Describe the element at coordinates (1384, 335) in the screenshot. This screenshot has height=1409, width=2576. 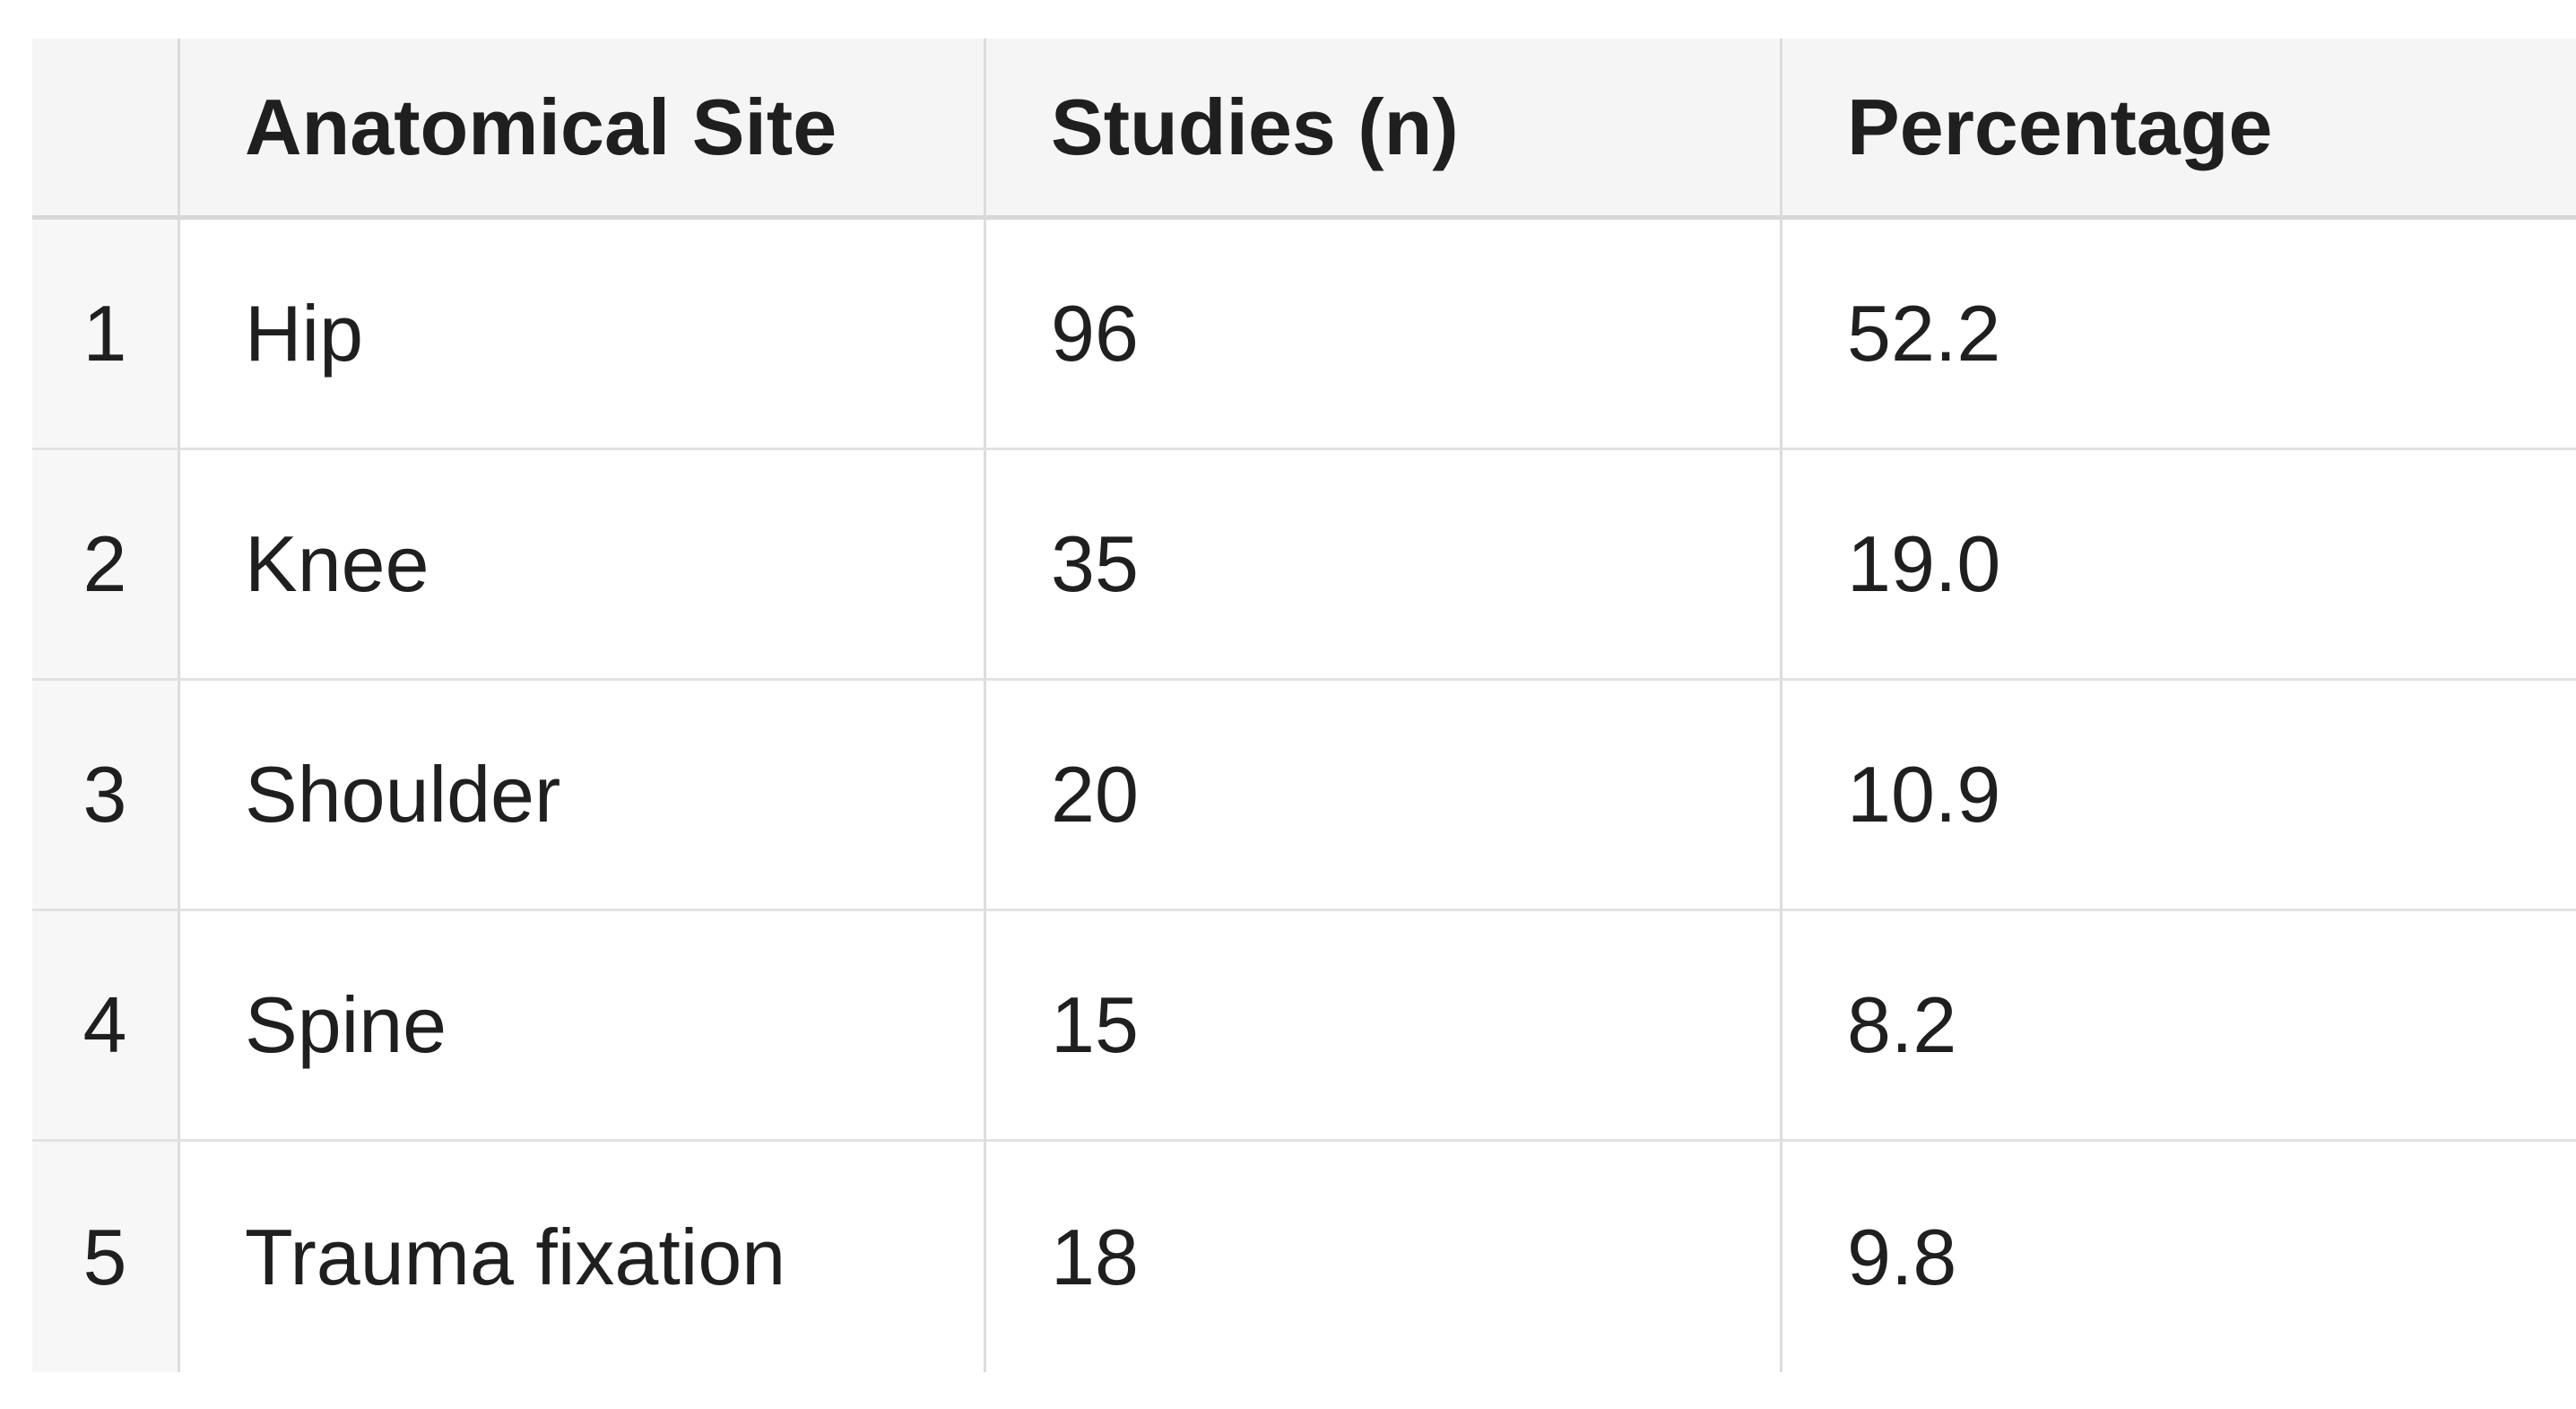
I see `cell-studies-n: 96` at that location.